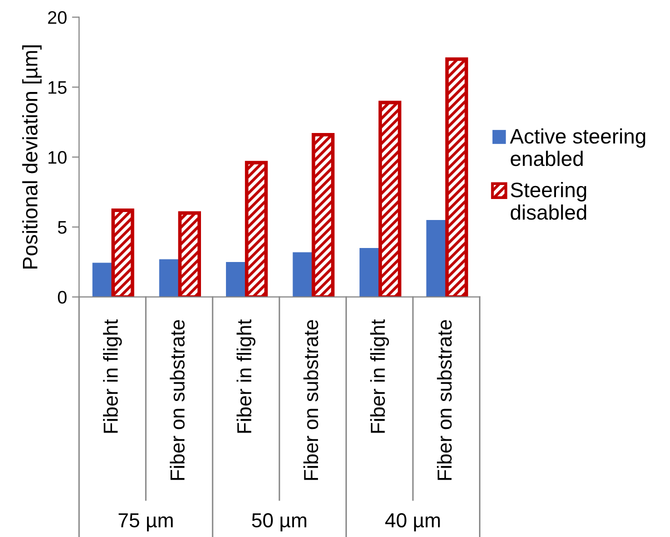  What do you see at coordinates (548, 201) in the screenshot?
I see `legend-label: Steering disabled` at bounding box center [548, 201].